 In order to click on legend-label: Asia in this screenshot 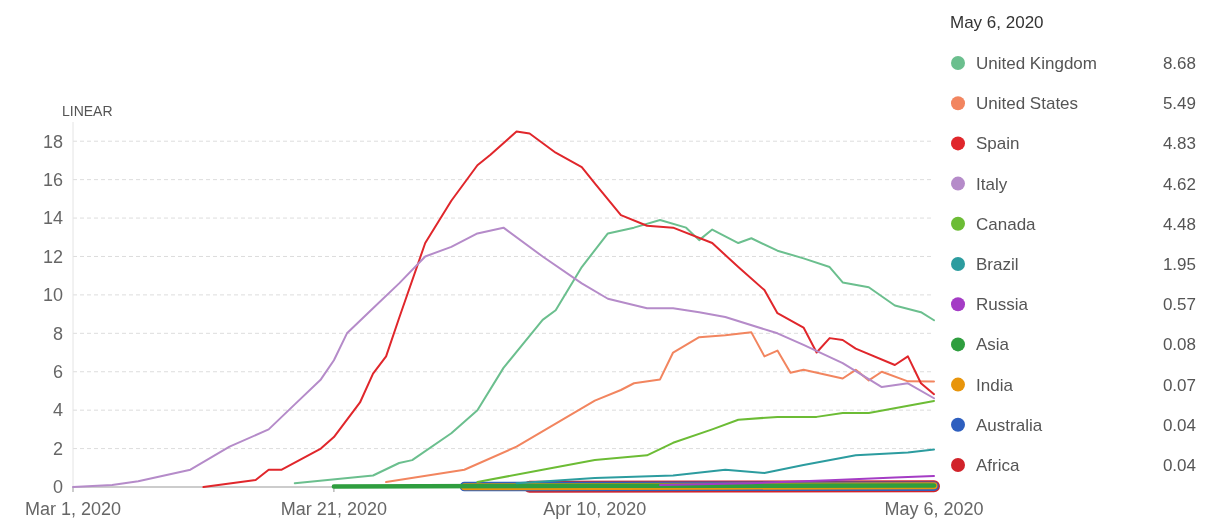, I will do `click(993, 345)`.